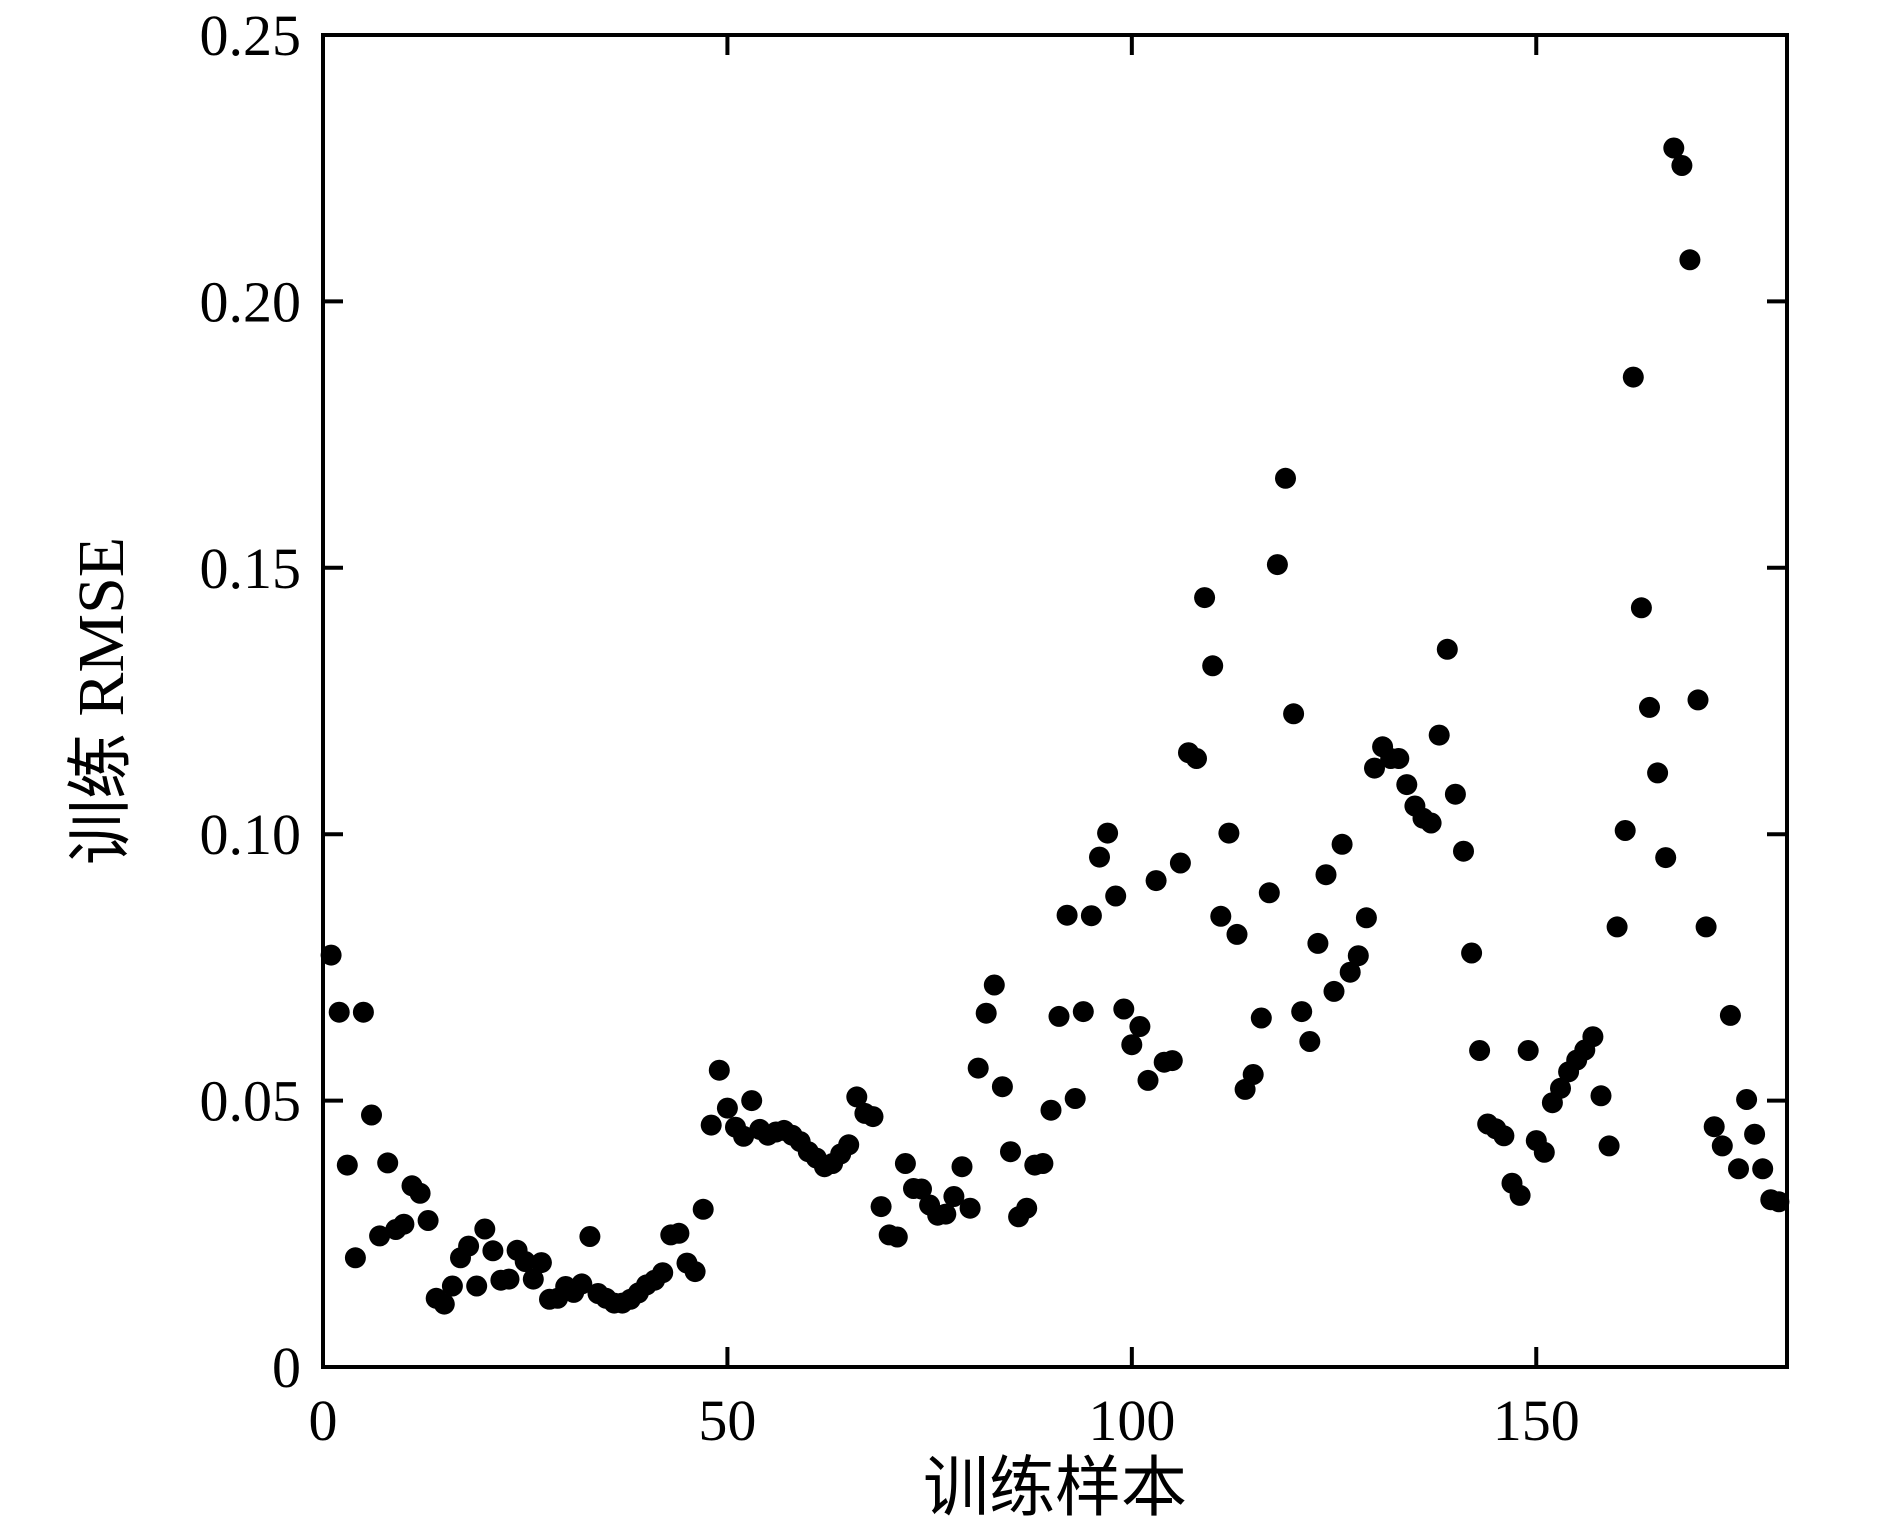  I want to click on y-tick-label: 0.10, so click(251, 834).